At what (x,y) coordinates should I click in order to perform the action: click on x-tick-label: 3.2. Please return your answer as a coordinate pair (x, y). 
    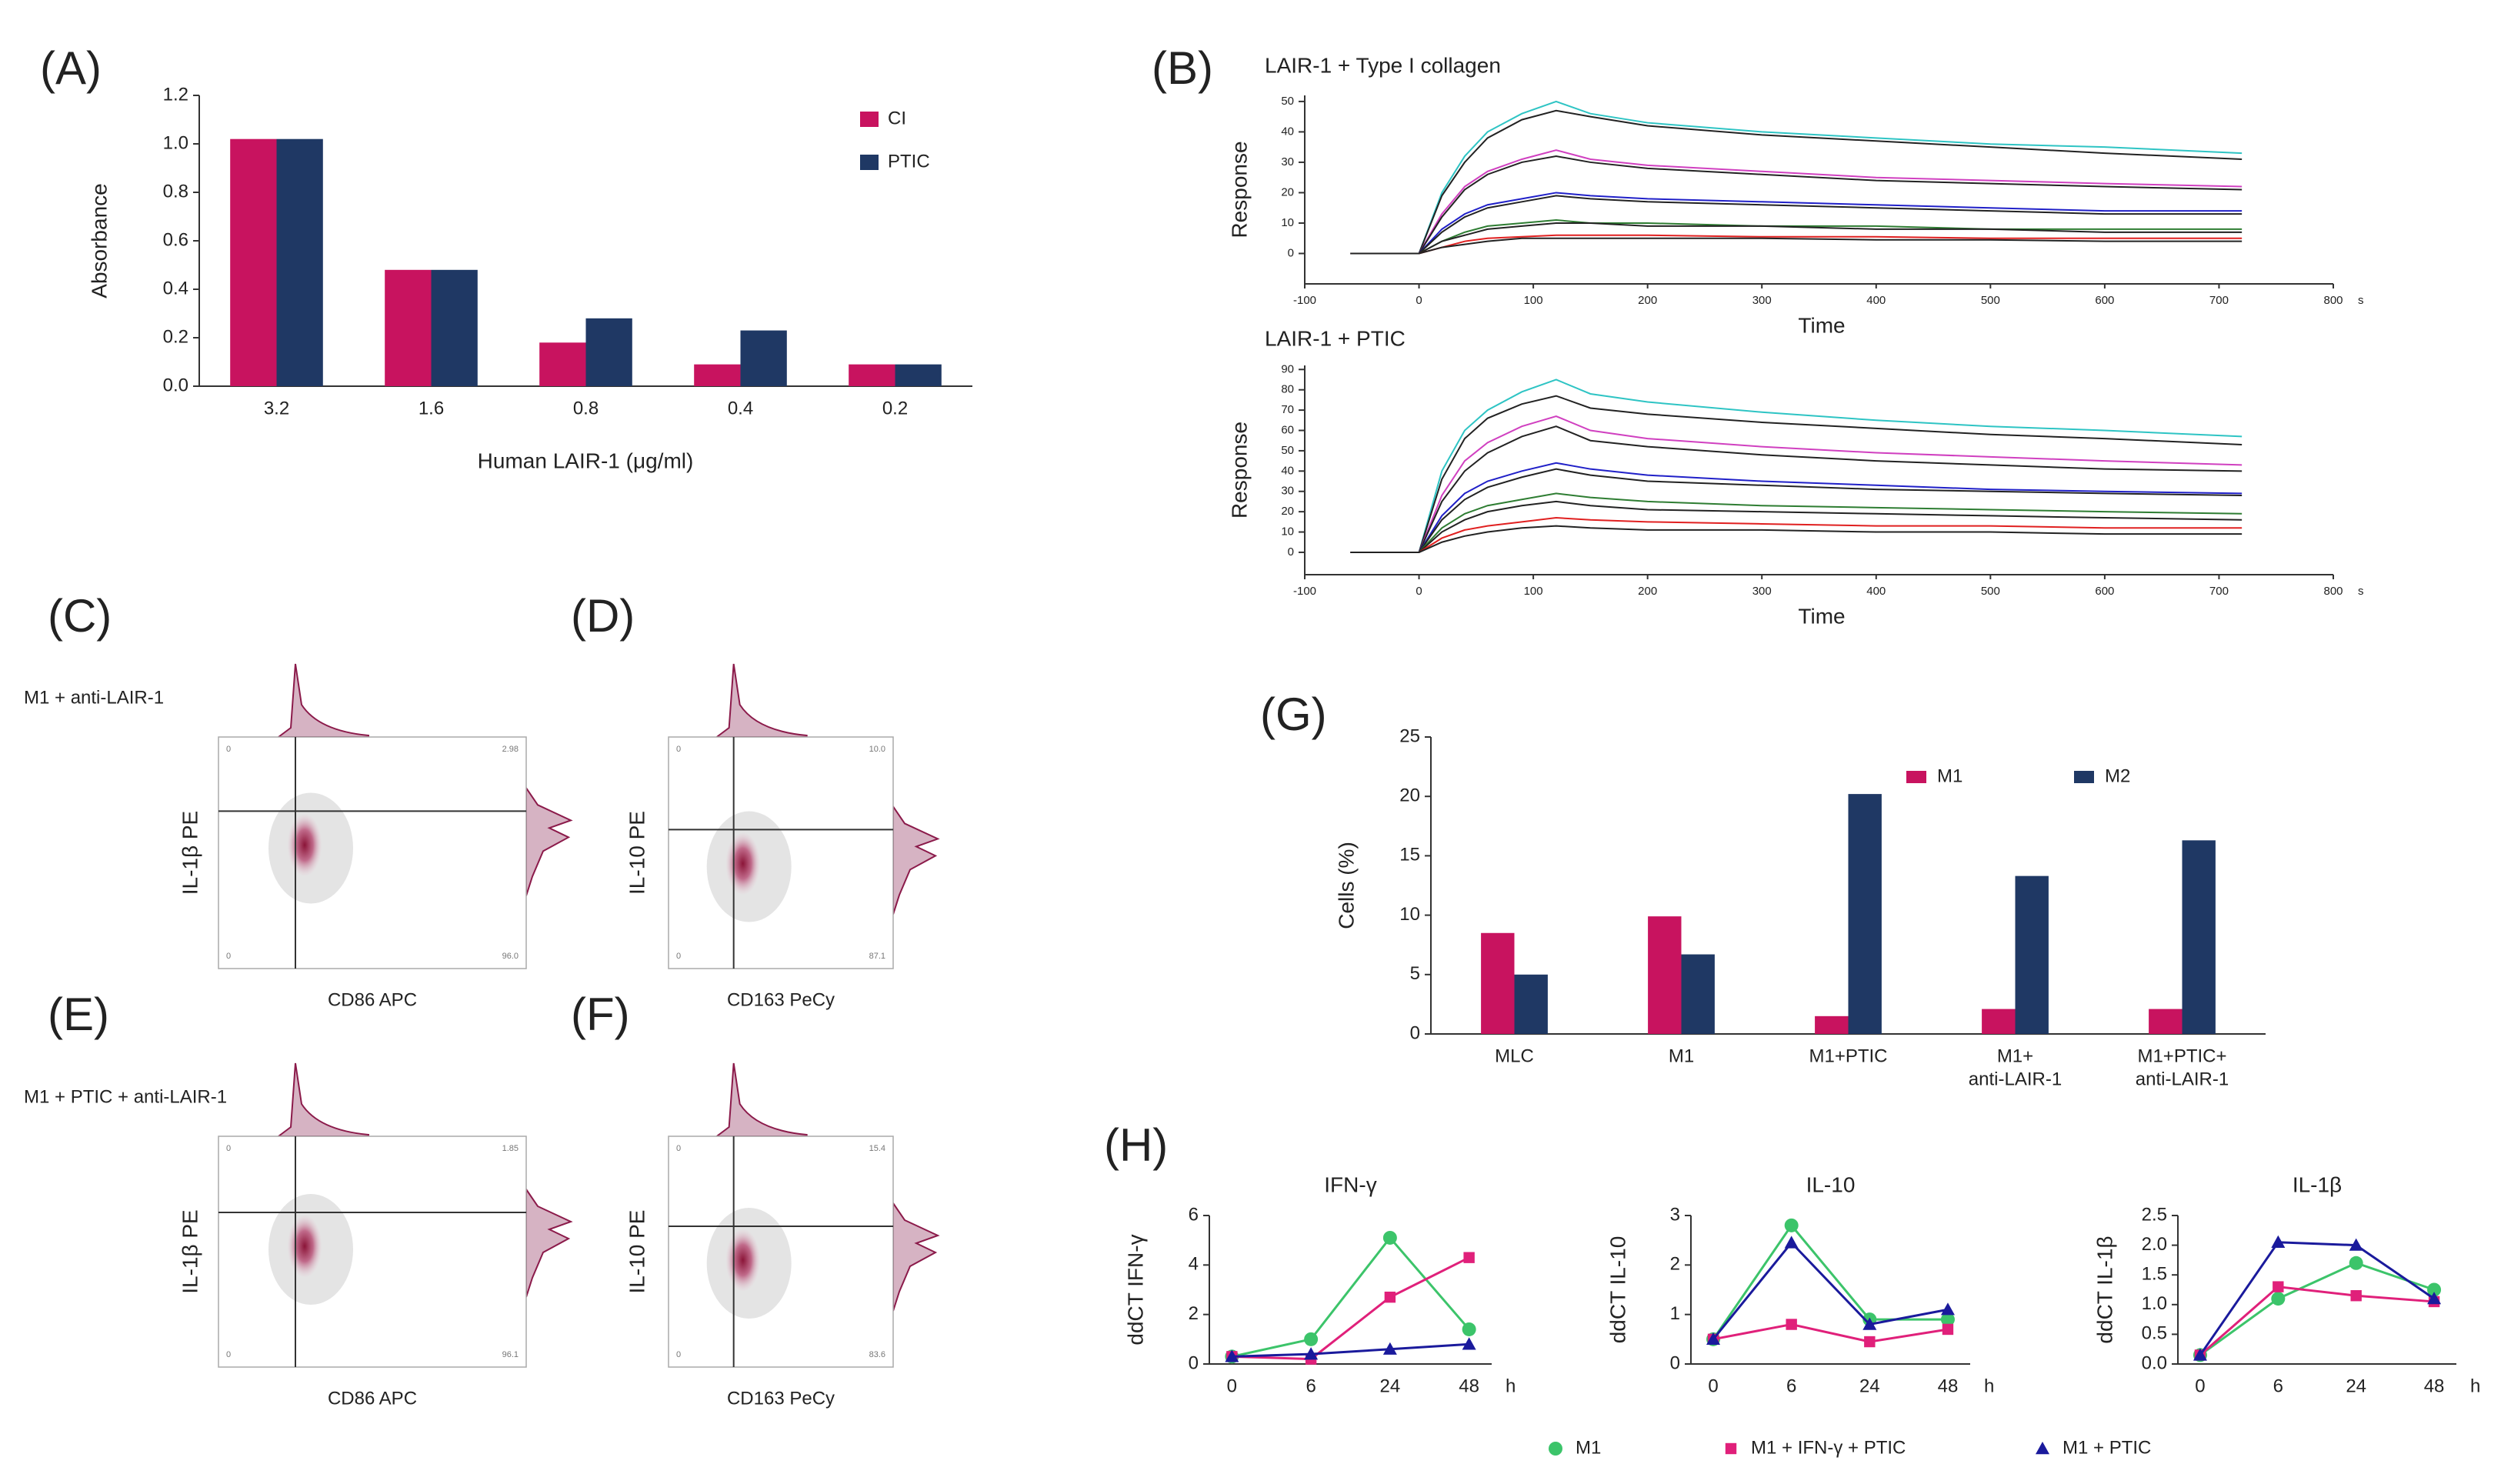
    Looking at the image, I should click on (276, 409).